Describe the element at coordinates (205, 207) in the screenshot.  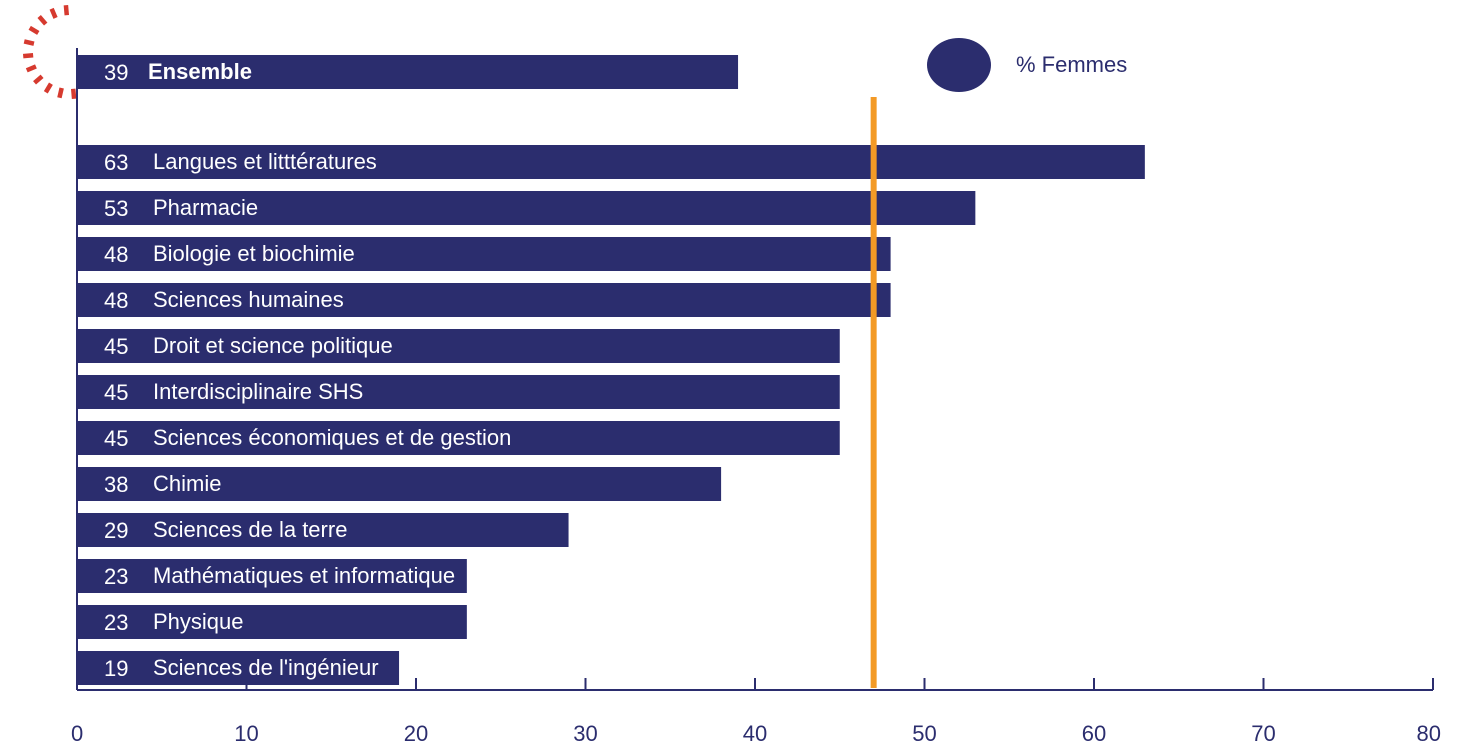
I see `bar-category-label: Pharmacie` at that location.